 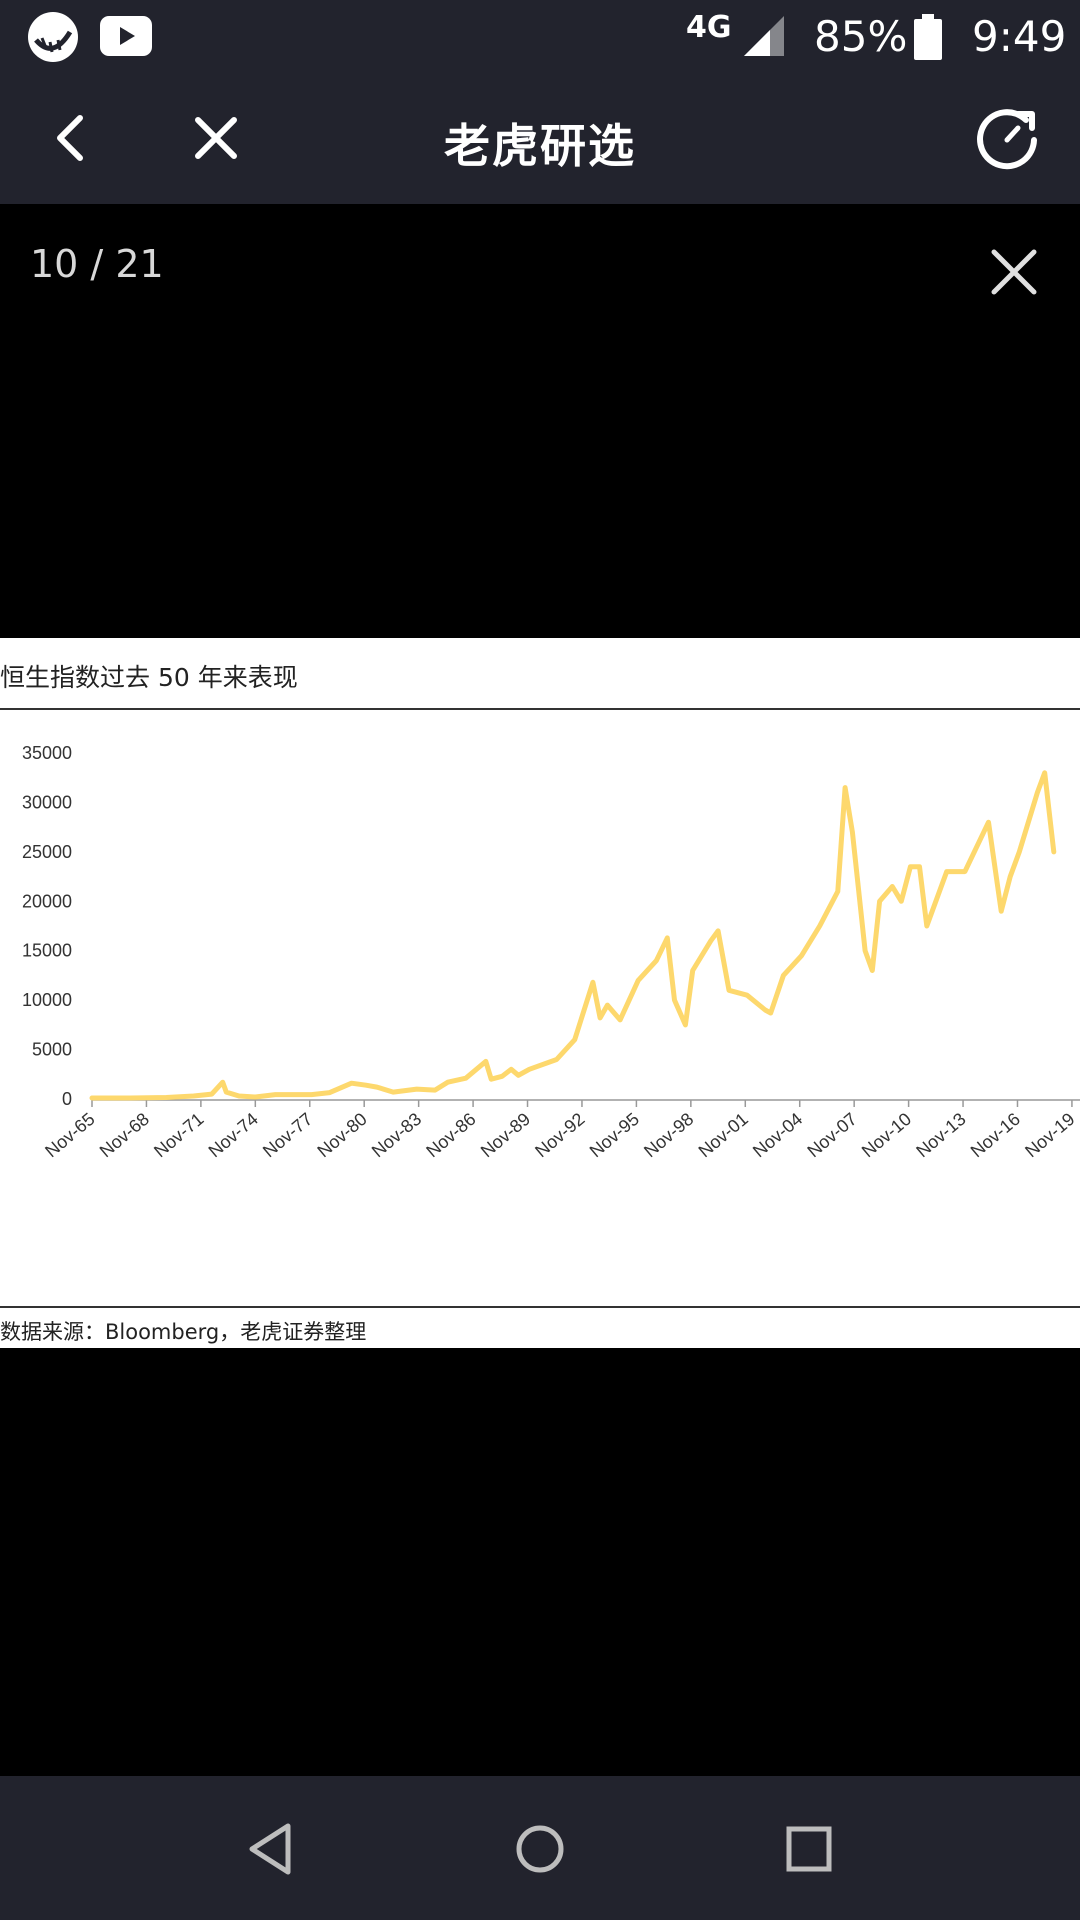 I want to click on nav-recents-icon, so click(x=809, y=1849).